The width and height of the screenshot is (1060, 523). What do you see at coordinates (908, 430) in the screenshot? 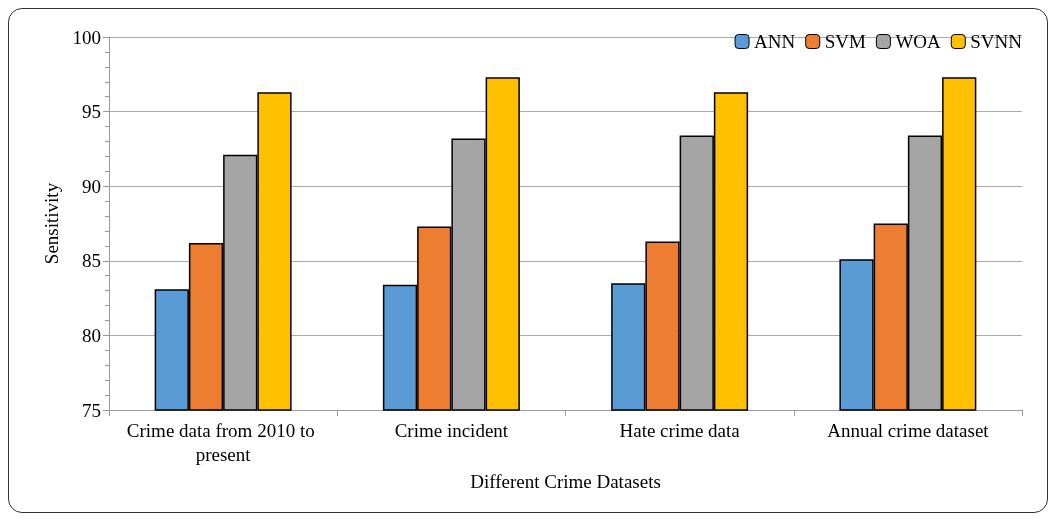
I see `x-tick-label: Annual crime dataset` at bounding box center [908, 430].